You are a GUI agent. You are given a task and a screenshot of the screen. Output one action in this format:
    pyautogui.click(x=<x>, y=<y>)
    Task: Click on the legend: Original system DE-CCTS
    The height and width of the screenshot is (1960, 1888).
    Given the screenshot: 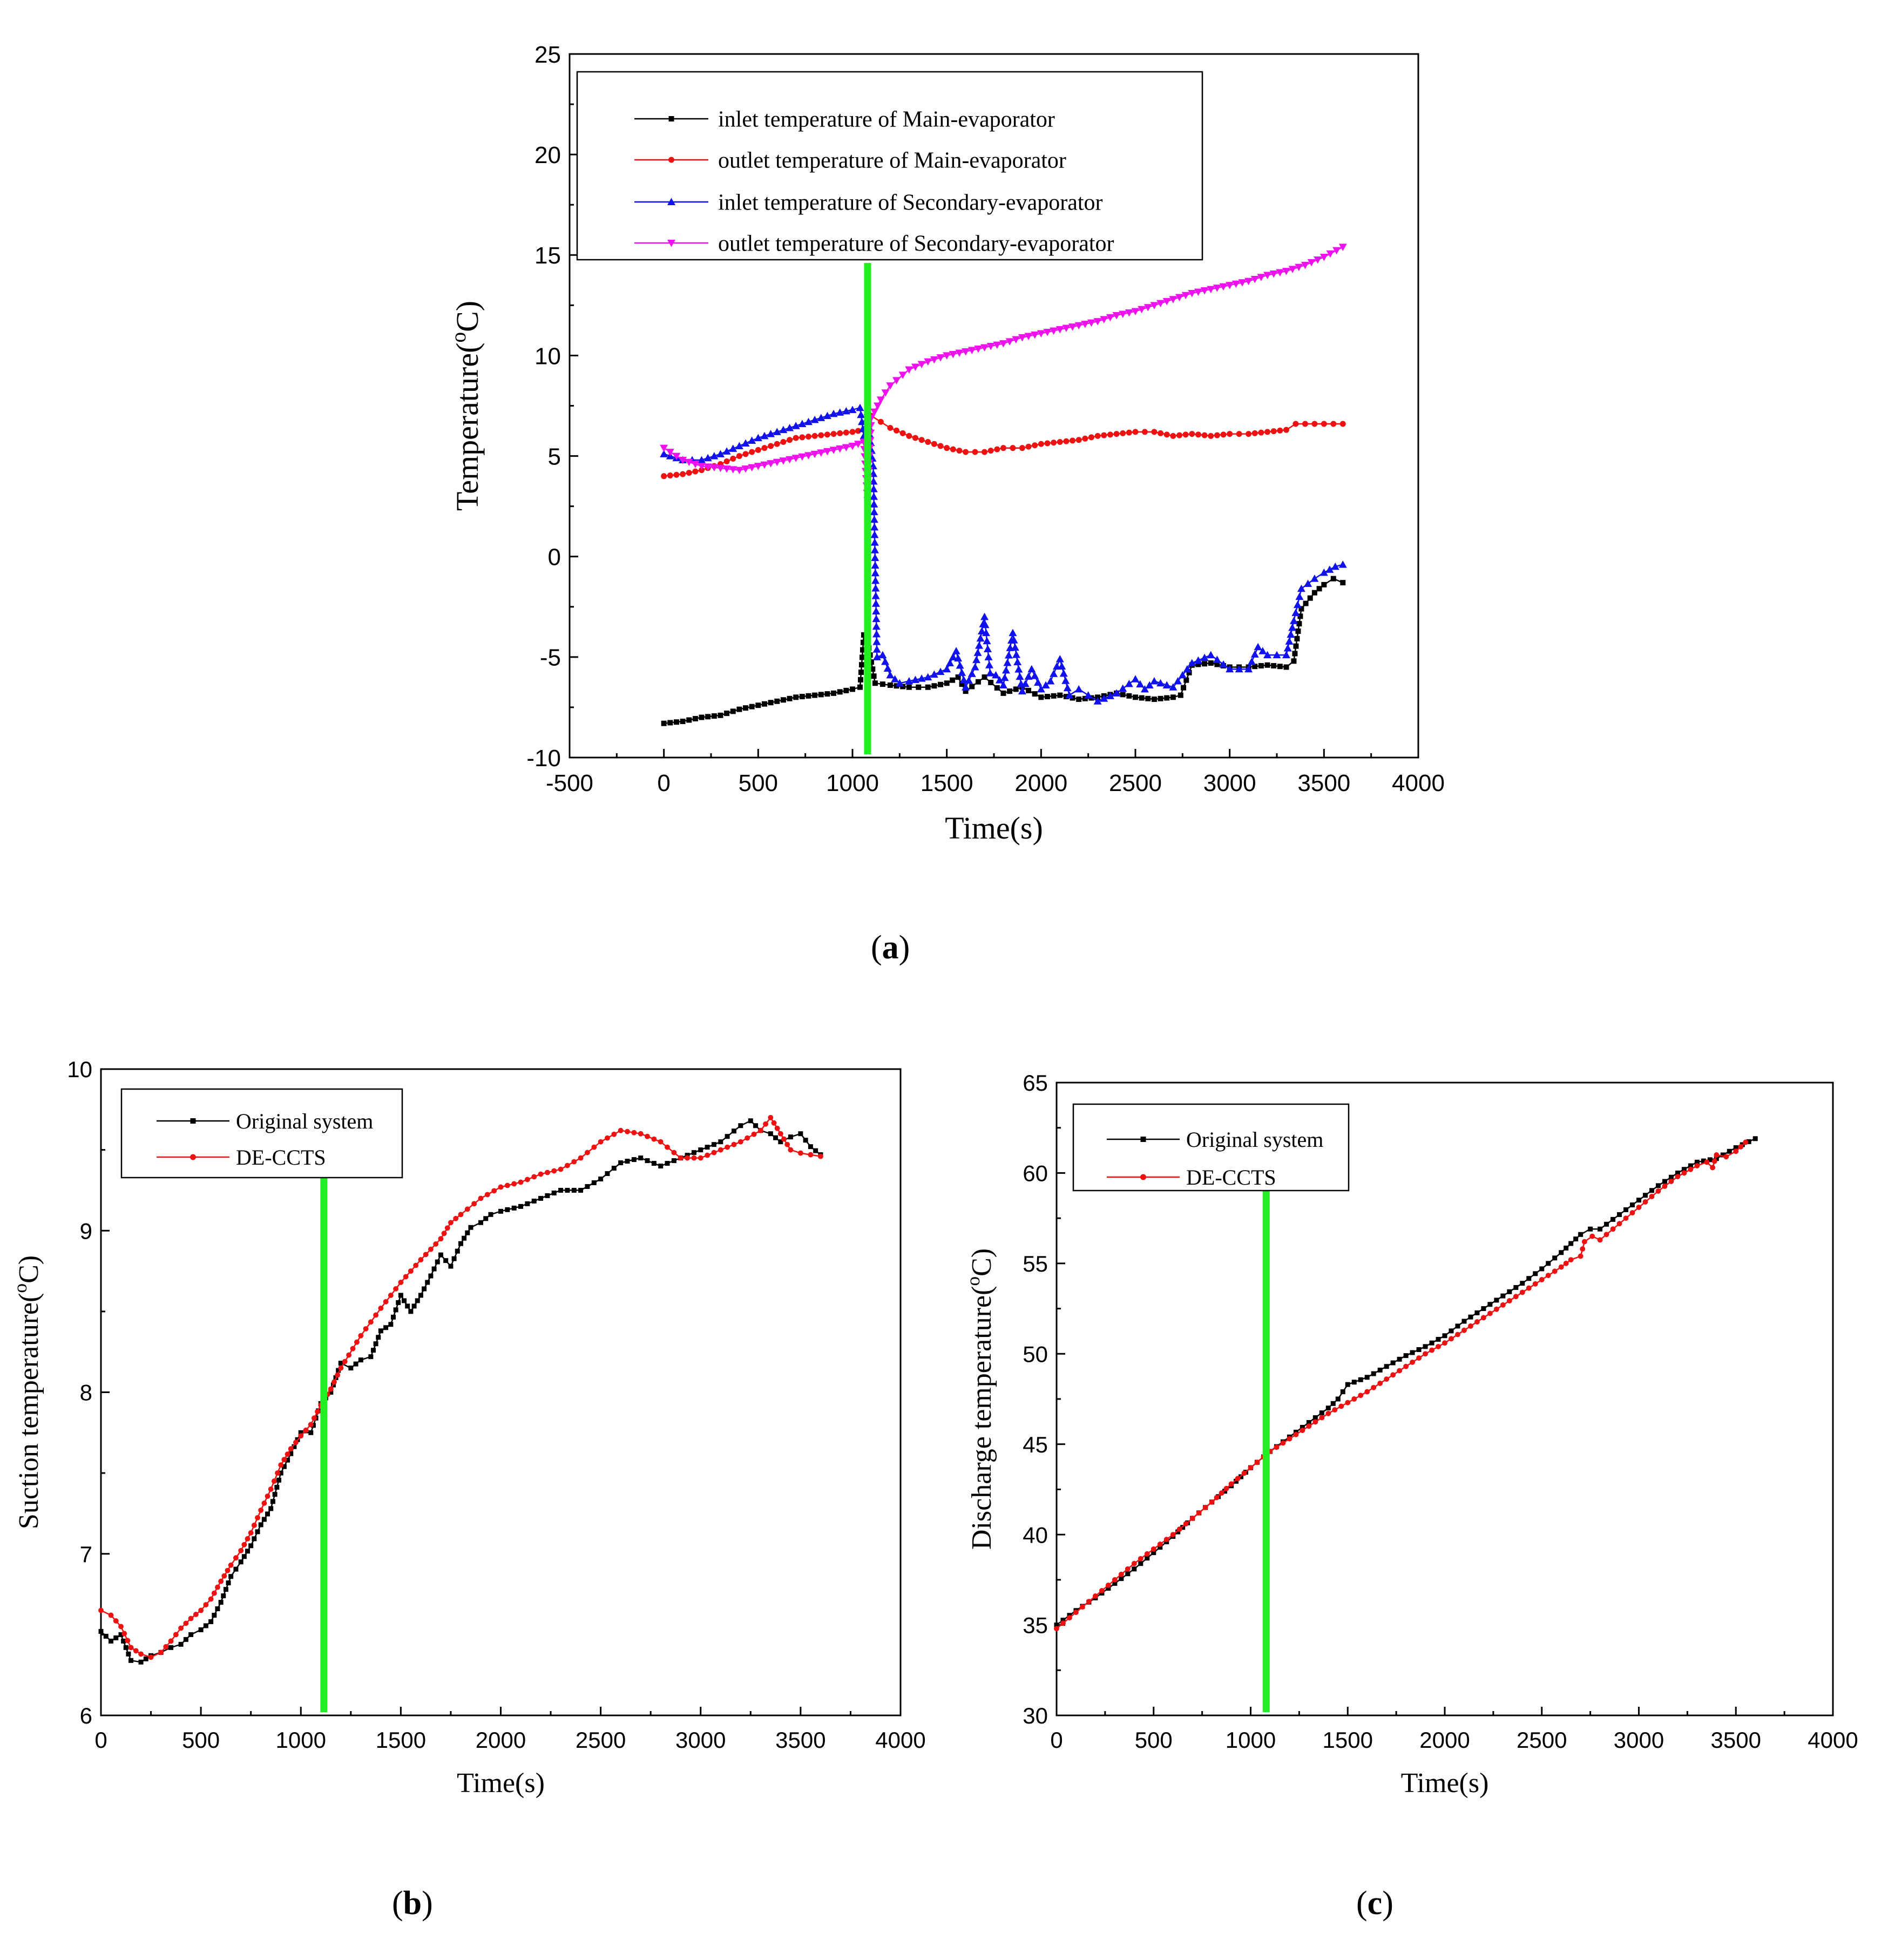 What is the action you would take?
    pyautogui.click(x=1211, y=1147)
    